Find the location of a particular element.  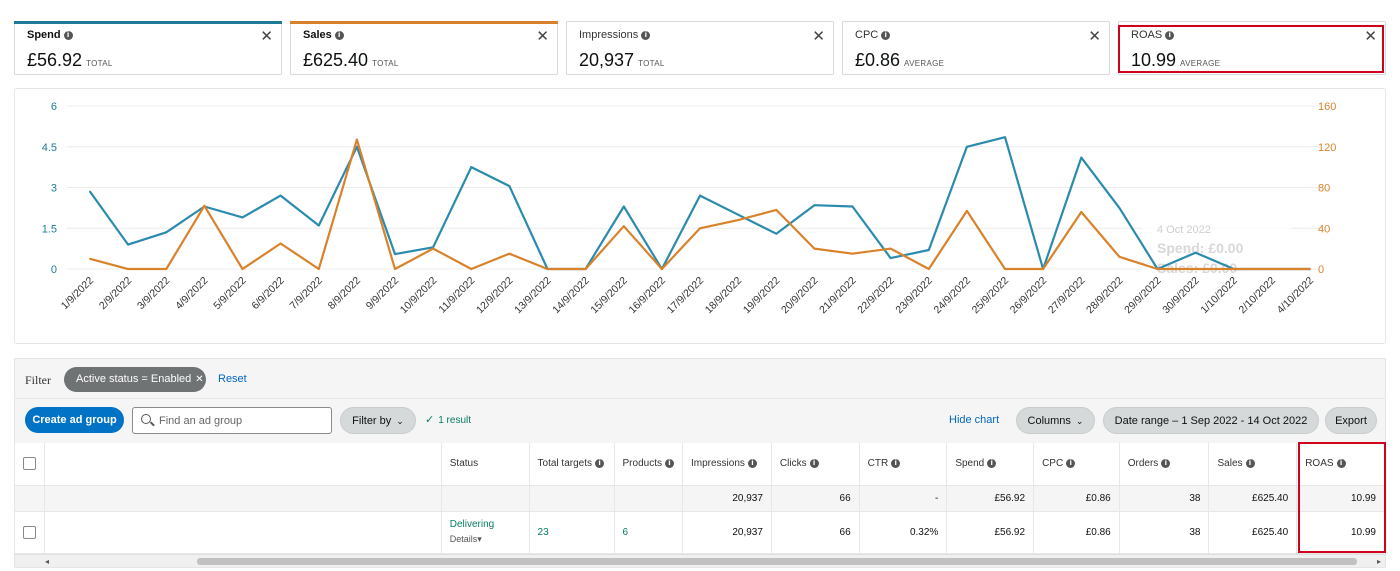

column-header-roas: ROAS i is located at coordinates (1340, 464).